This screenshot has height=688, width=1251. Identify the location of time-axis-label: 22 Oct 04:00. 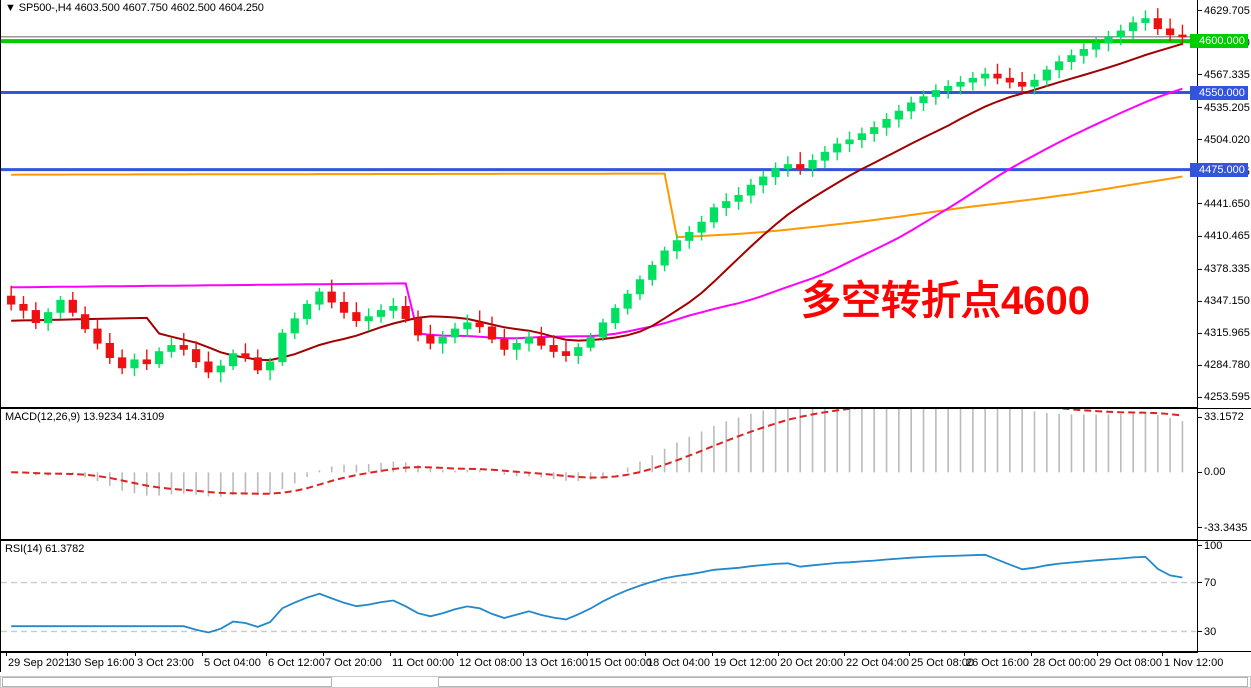
(877, 663).